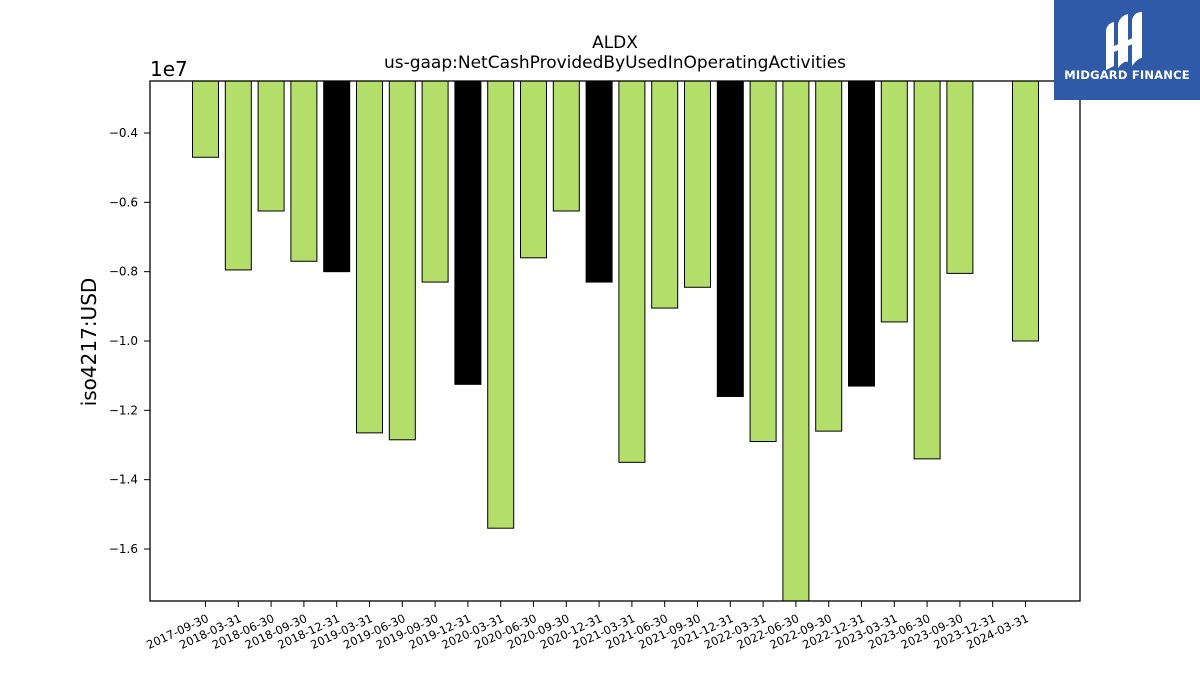  Describe the element at coordinates (123, 272) in the screenshot. I see `y-tick-label: −0.8` at that location.